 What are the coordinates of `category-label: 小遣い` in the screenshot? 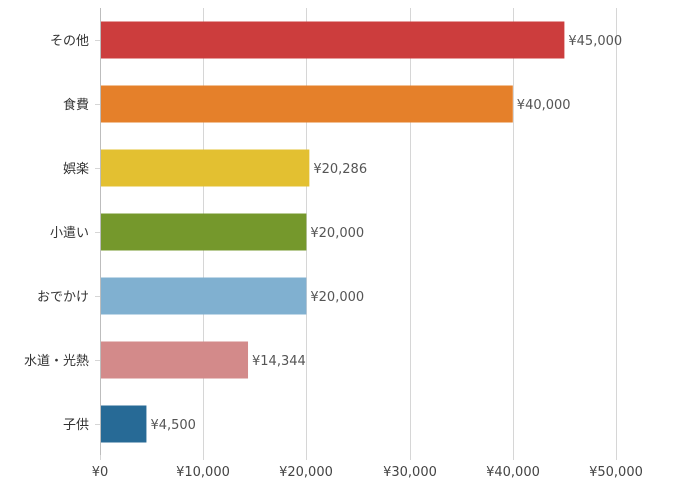 It's located at (69, 233).